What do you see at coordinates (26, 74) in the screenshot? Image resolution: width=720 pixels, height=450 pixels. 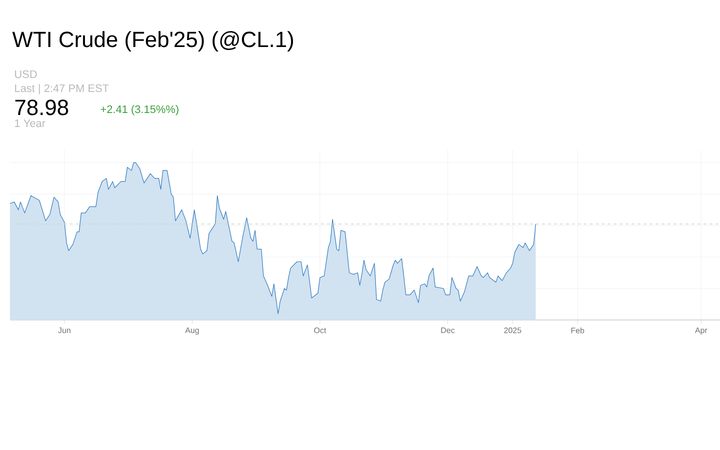 I see `text: USD` at bounding box center [26, 74].